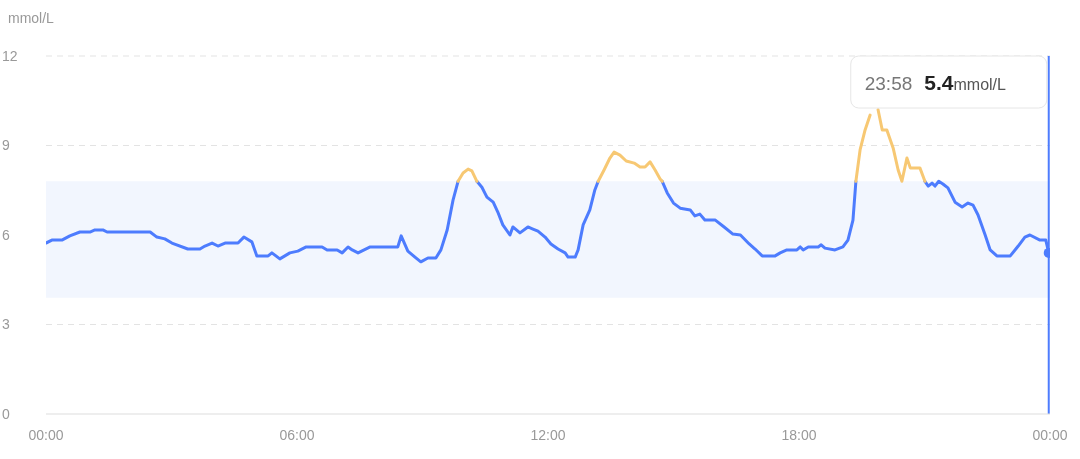  Describe the element at coordinates (935, 82) in the screenshot. I see `annotation: 23:58 5.4mmol/L` at that location.